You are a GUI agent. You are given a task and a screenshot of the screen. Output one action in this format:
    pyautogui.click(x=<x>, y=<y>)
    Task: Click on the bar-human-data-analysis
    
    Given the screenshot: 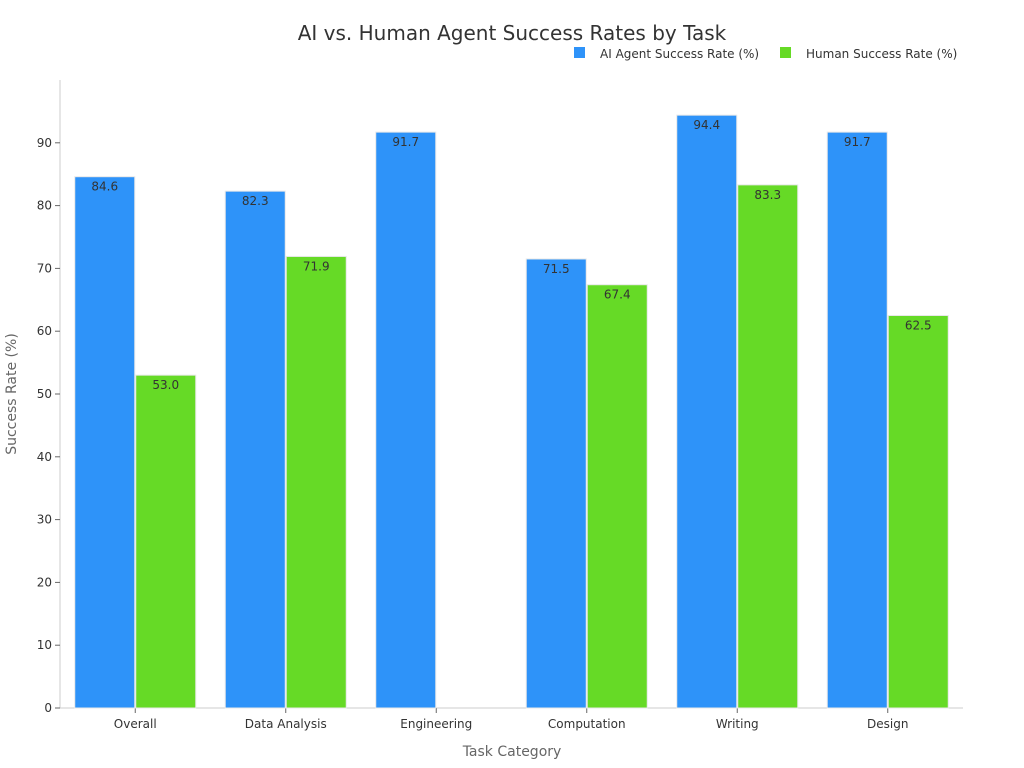 What is the action you would take?
    pyautogui.click(x=316, y=482)
    